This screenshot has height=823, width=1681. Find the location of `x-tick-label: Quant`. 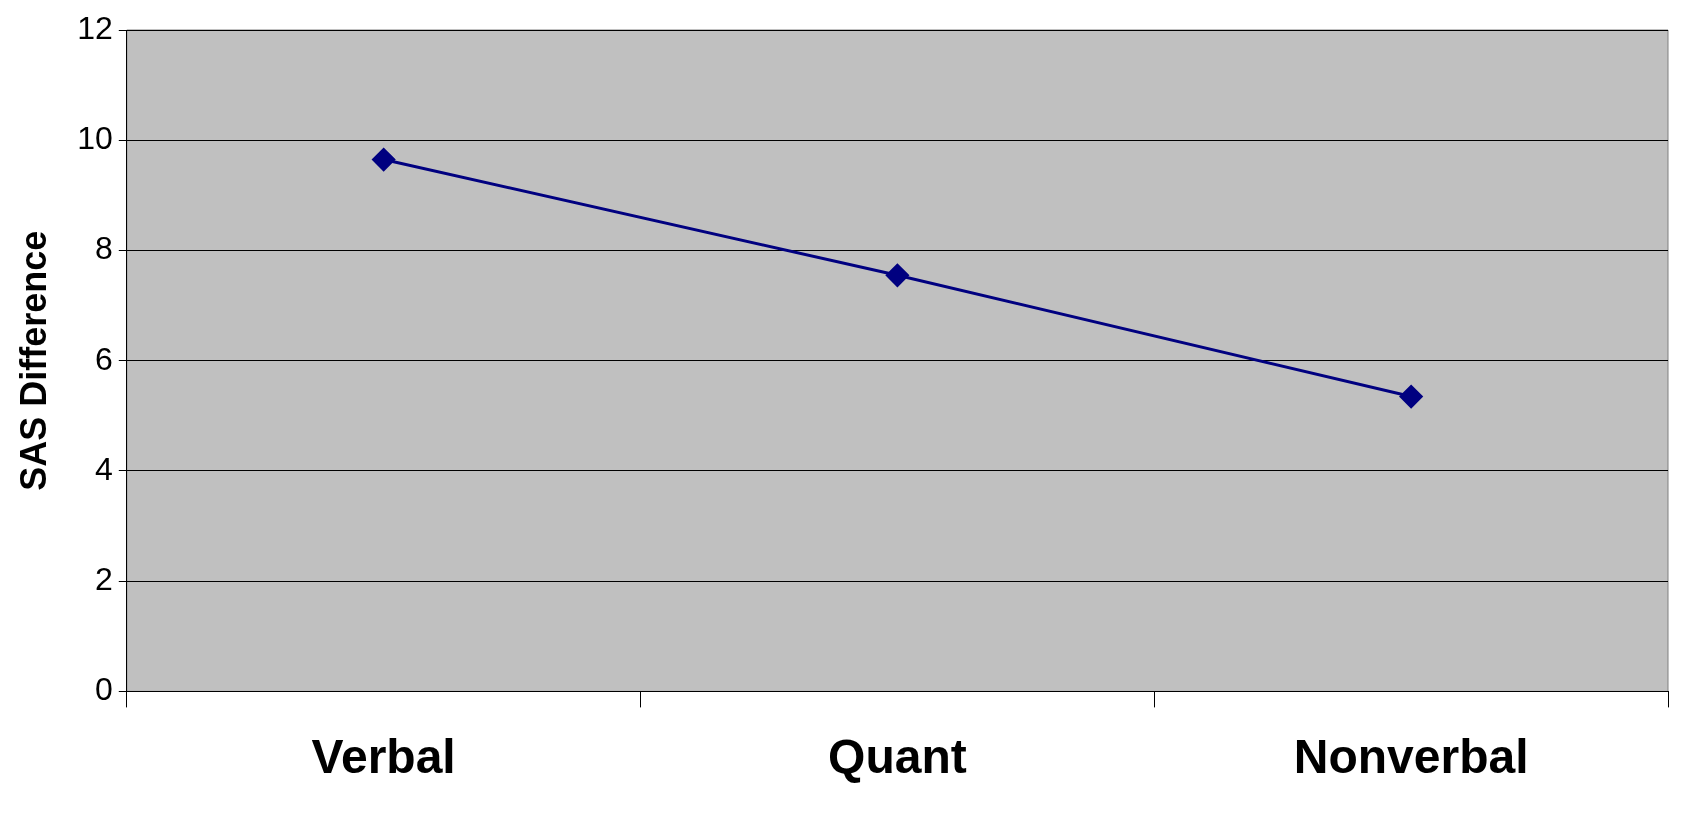

x-tick-label: Quant is located at coordinates (897, 757).